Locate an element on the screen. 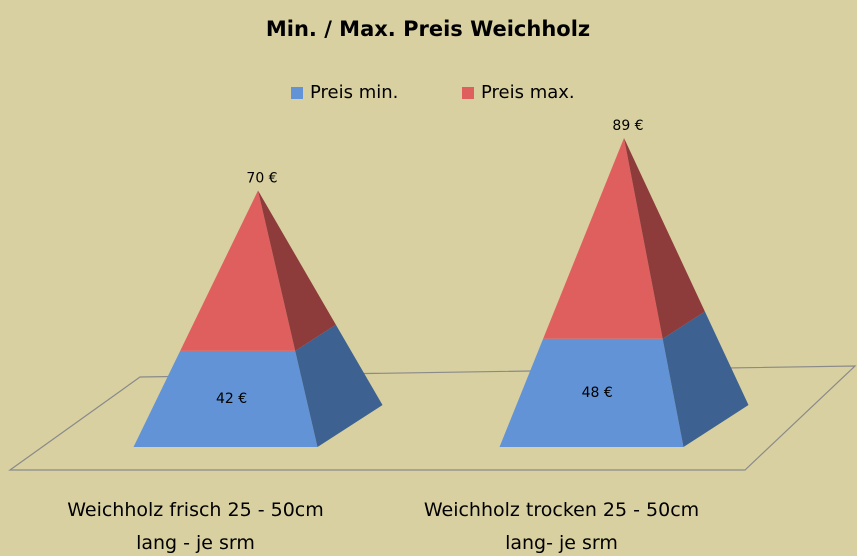 This screenshot has height=556, width=857. data-label: 70 € is located at coordinates (261, 179).